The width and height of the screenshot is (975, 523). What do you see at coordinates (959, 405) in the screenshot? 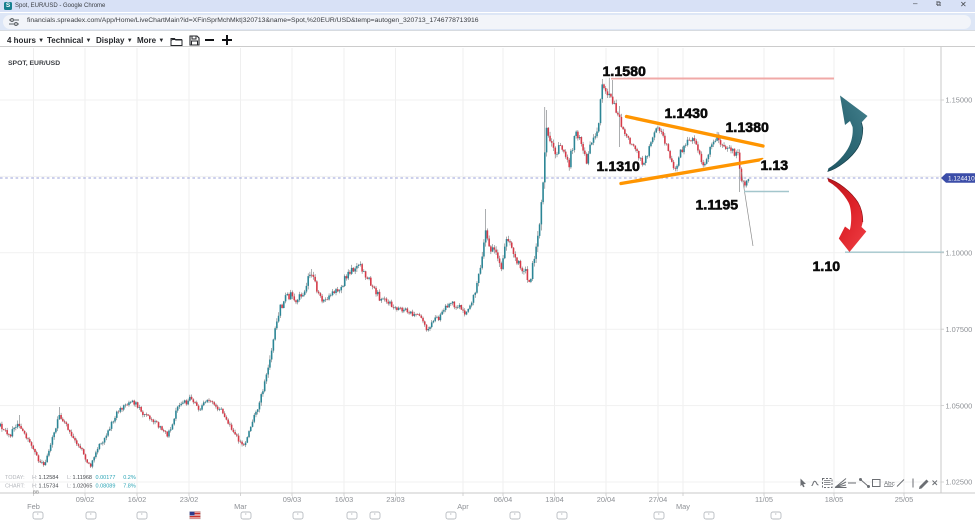
I see `svg-text: 1.05000` at bounding box center [959, 405].